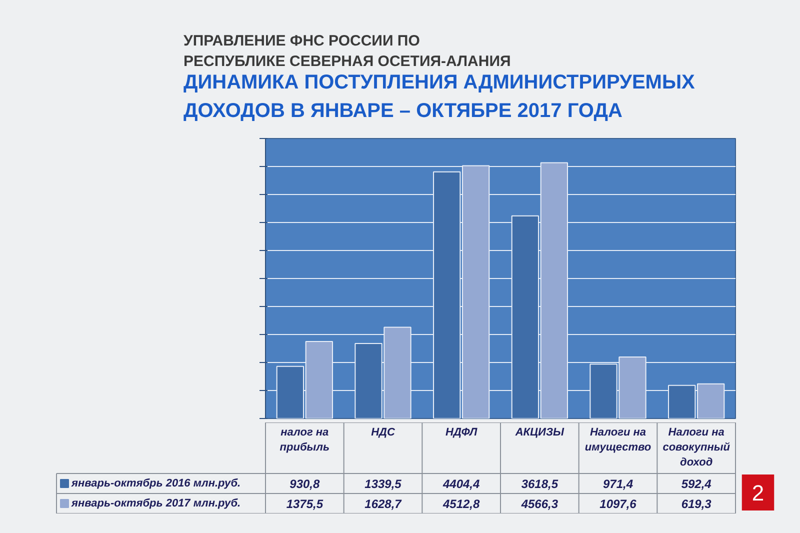 Image resolution: width=800 pixels, height=533 pixels. Describe the element at coordinates (539, 504) in the screenshot. I see `data-label: 4566,3` at that location.